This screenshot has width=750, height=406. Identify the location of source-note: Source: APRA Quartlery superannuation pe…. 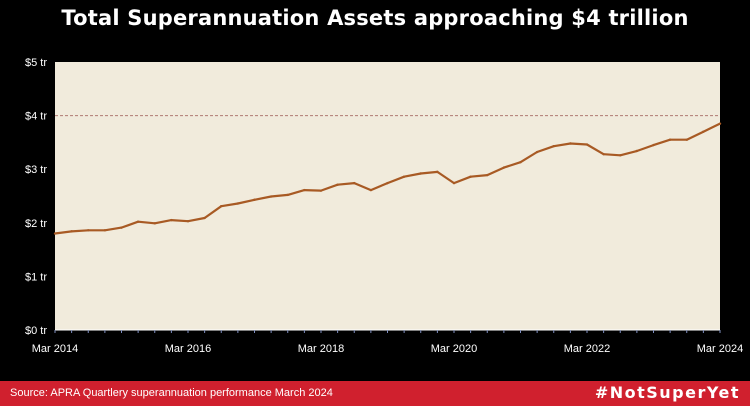
(171, 393).